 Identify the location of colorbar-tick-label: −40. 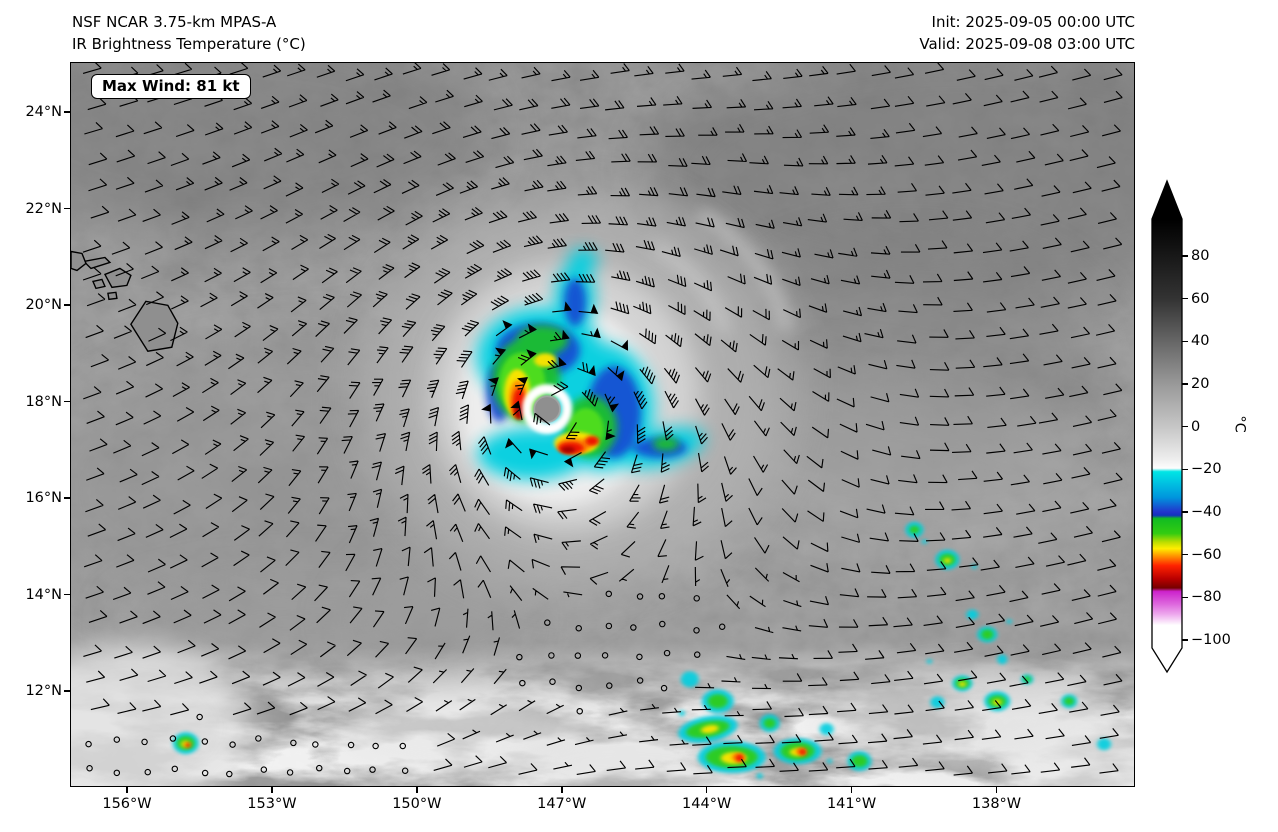
(1206, 512).